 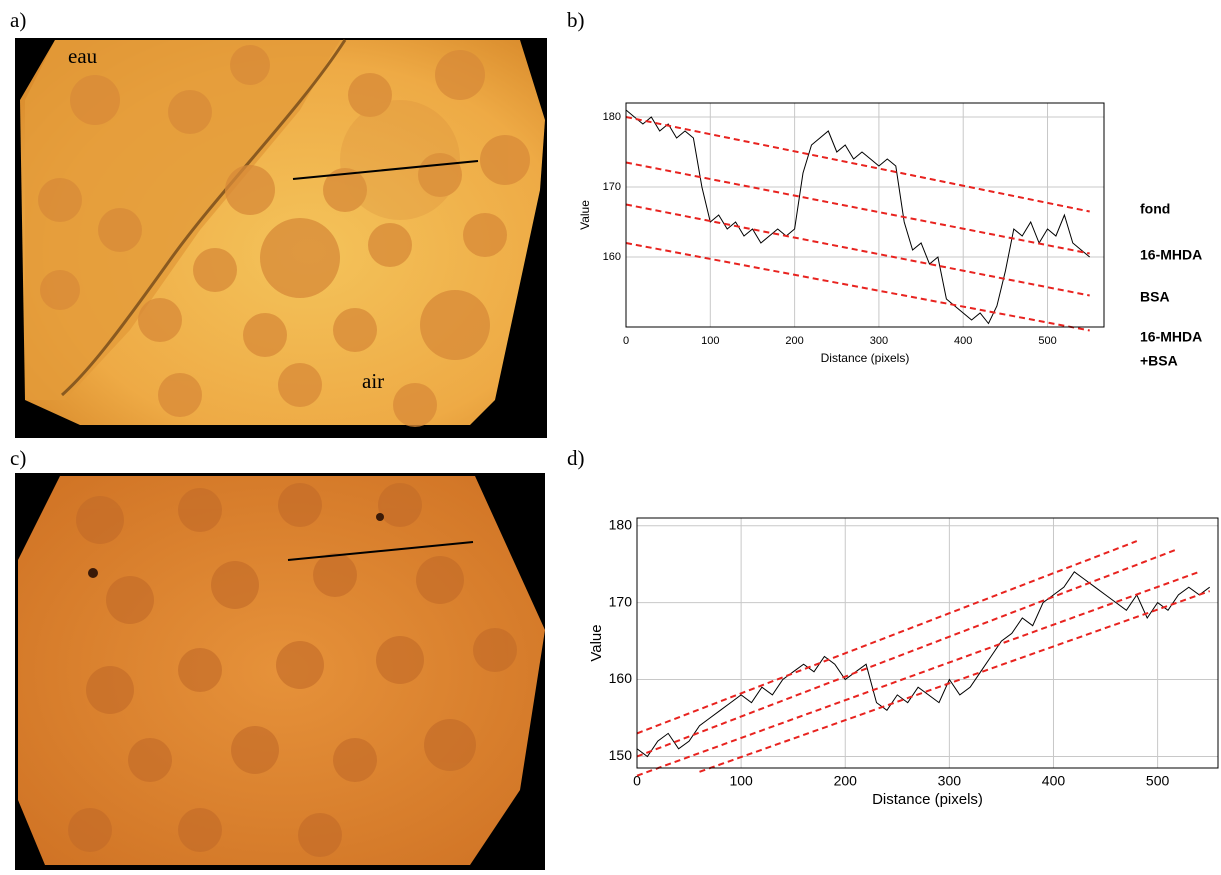 What do you see at coordinates (1155, 297) in the screenshot?
I see `annotation: BSA` at bounding box center [1155, 297].